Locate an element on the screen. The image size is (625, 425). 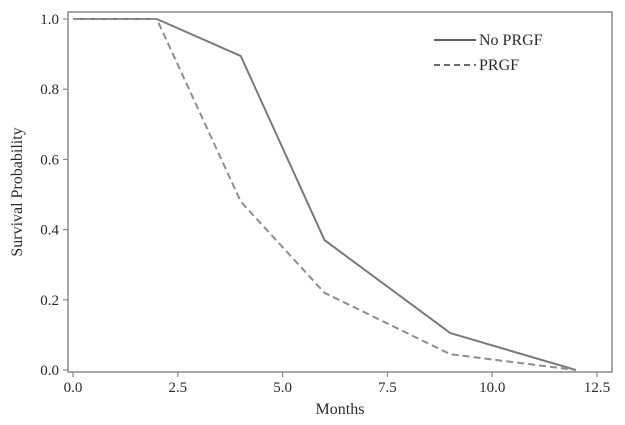
legend-label: PRGF is located at coordinates (499, 65).